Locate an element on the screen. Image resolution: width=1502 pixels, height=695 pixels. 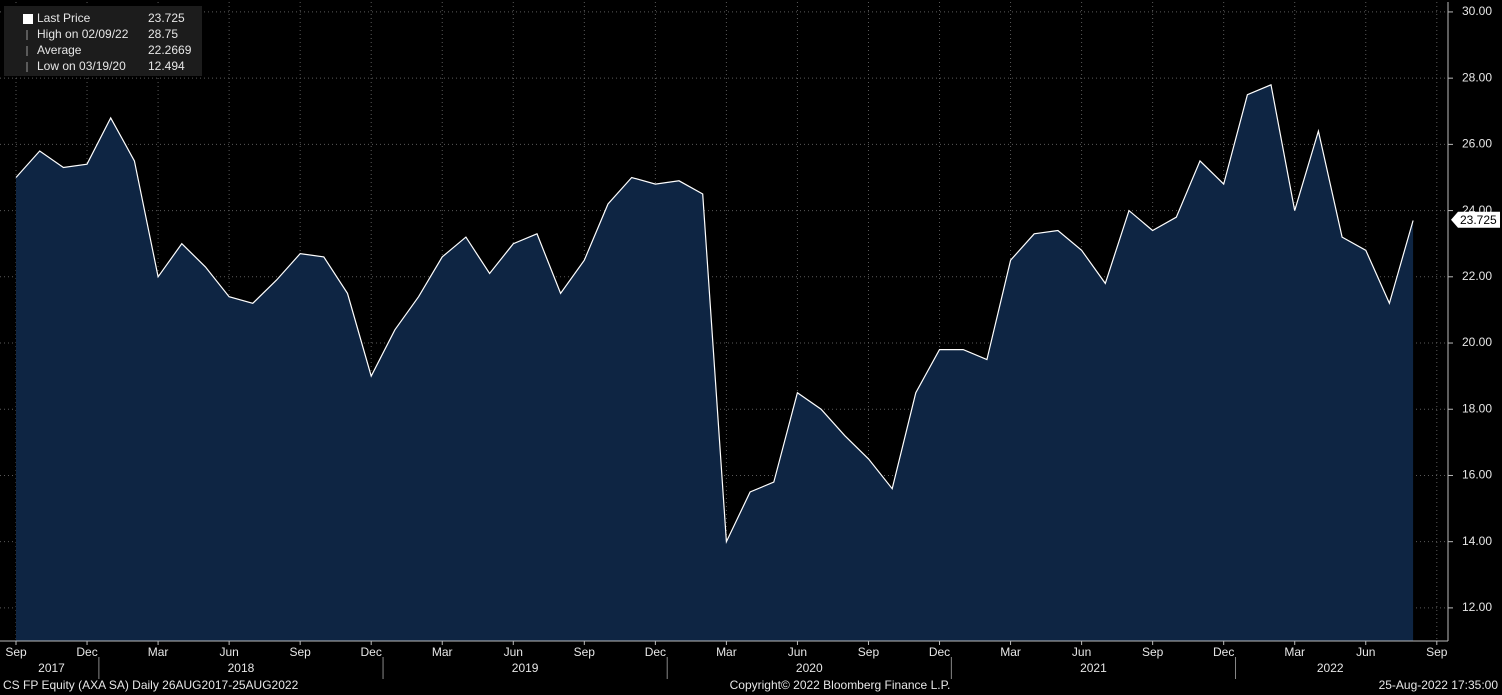
legend-swatch is located at coordinates (28, 19).